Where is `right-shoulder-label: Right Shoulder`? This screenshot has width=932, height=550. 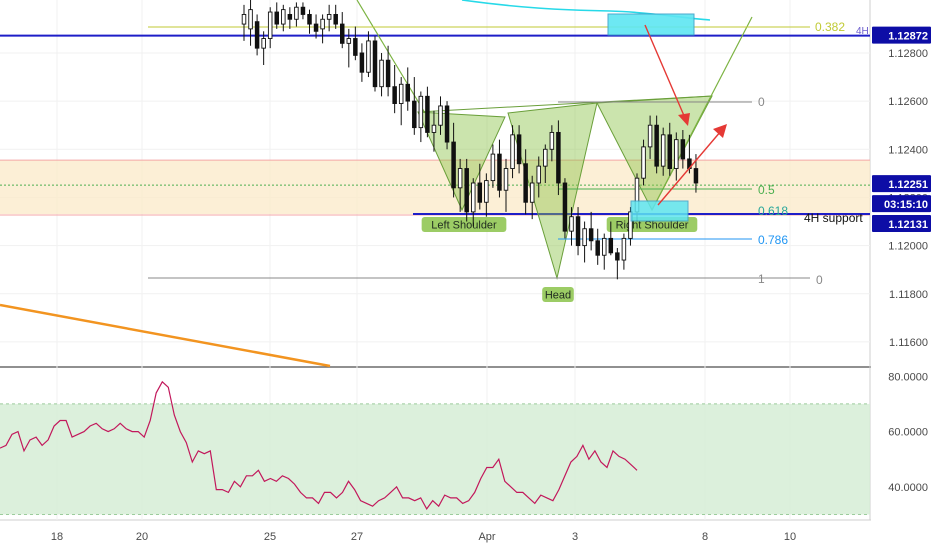
right-shoulder-label: Right Shoulder is located at coordinates (652, 226).